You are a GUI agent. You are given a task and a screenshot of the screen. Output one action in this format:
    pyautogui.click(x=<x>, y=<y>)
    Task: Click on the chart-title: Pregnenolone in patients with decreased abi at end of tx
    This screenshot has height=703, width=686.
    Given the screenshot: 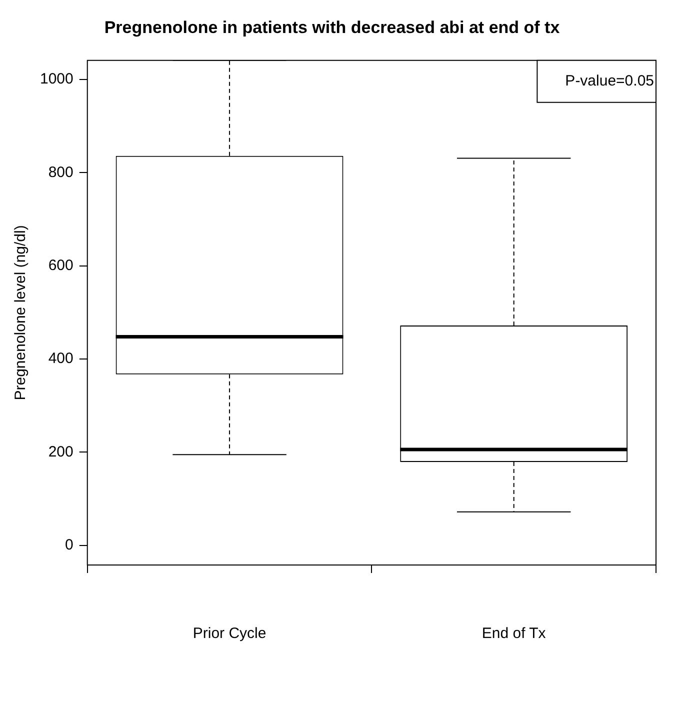 What is the action you would take?
    pyautogui.click(x=332, y=27)
    